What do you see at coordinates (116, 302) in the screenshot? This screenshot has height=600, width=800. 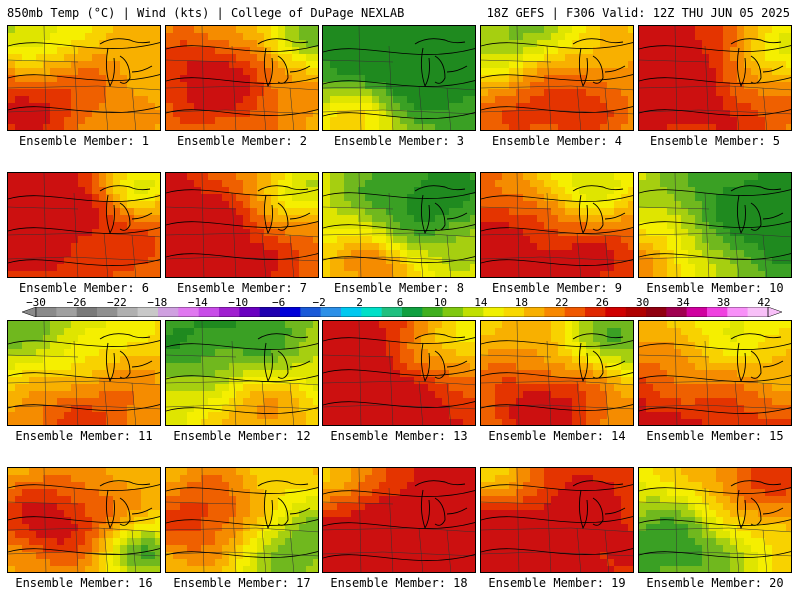 I see `colorbar-tick-label: −22` at bounding box center [116, 302].